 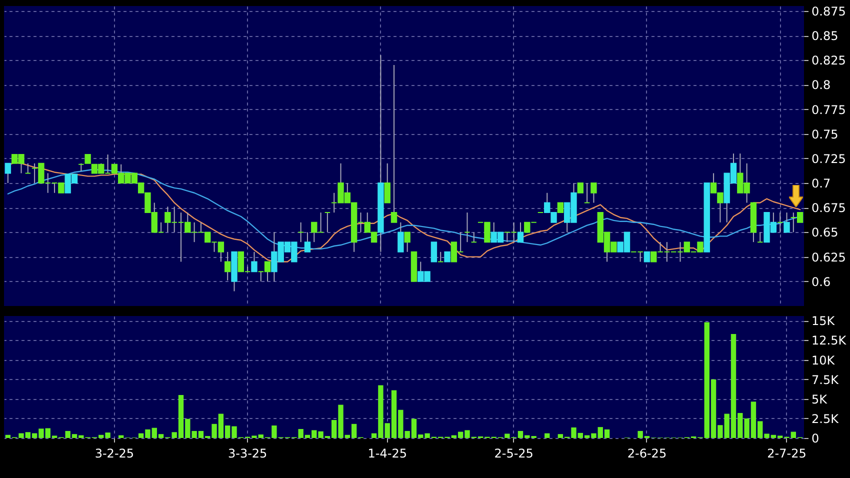 What do you see at coordinates (825, 36) in the screenshot?
I see `y-tick-label: 0.85` at bounding box center [825, 36].